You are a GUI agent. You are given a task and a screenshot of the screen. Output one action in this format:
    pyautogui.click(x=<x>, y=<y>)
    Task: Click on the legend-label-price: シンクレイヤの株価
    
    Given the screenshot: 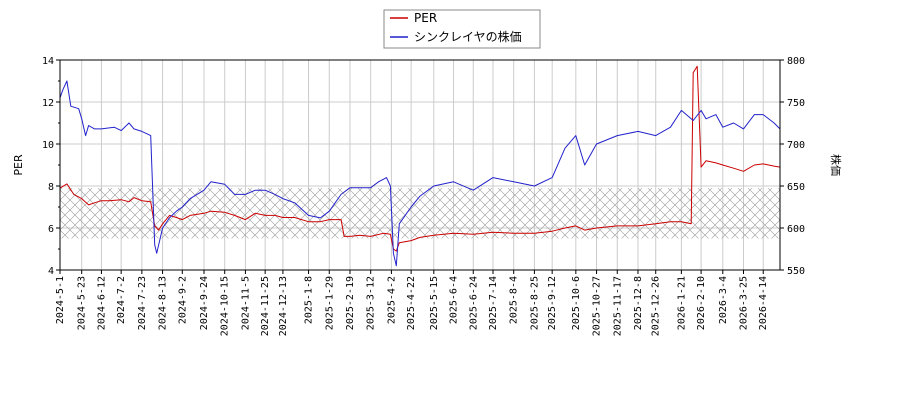 What is the action you would take?
    pyautogui.click(x=468, y=36)
    